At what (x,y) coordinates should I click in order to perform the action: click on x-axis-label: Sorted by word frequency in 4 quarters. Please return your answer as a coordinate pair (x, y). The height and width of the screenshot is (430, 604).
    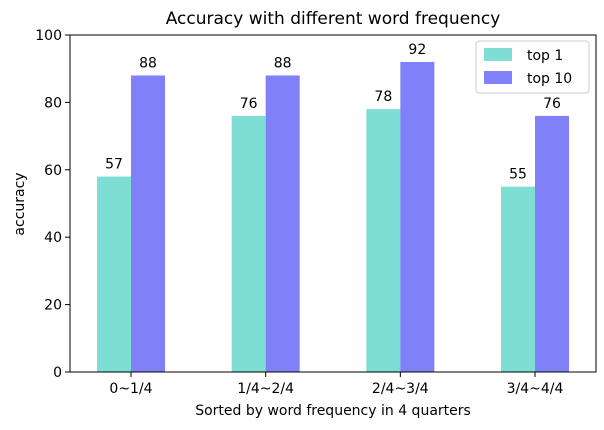
    Looking at the image, I should click on (333, 411).